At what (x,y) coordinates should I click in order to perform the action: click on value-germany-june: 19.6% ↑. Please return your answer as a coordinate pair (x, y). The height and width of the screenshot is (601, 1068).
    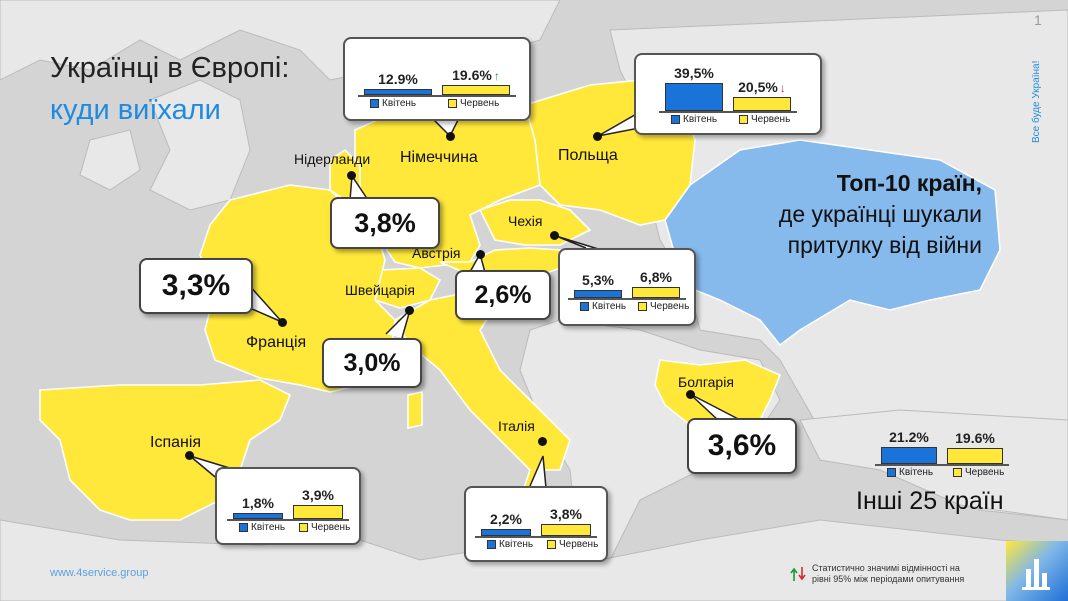
    Looking at the image, I should click on (476, 75).